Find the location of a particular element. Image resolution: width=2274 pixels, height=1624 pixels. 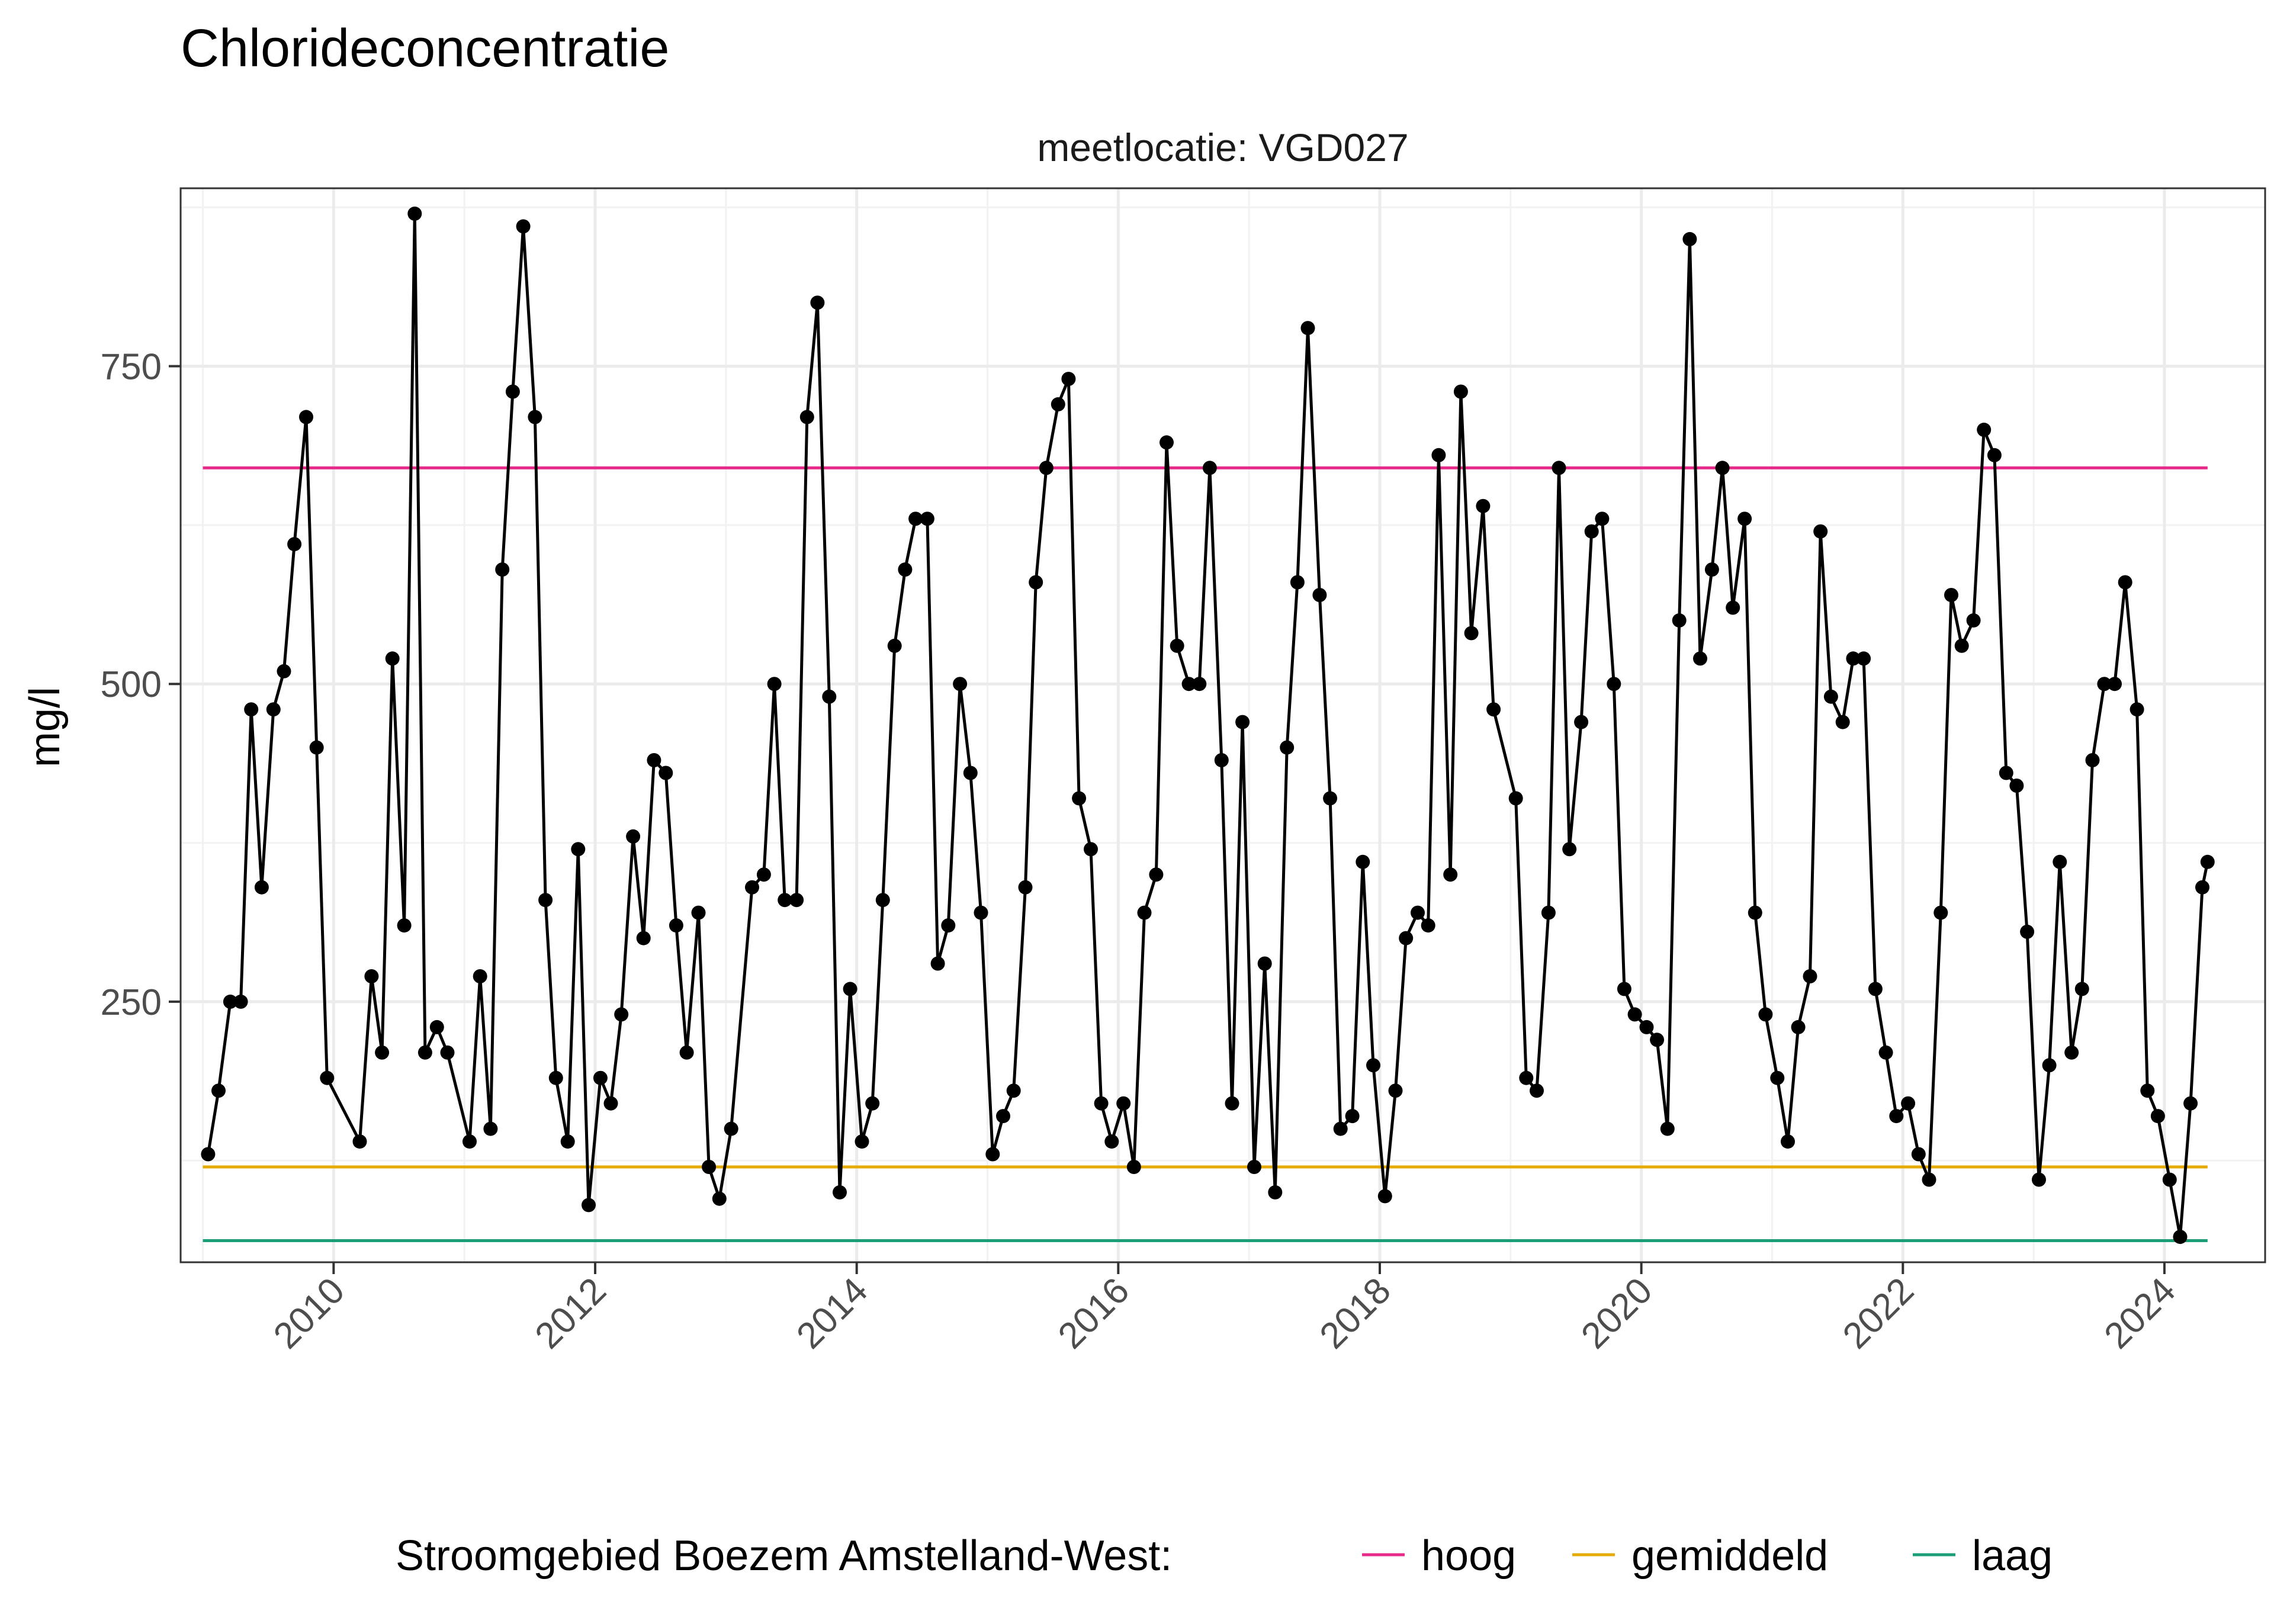

chart-subtitle: meetlocatie: VGD027 is located at coordinates (1222, 147).